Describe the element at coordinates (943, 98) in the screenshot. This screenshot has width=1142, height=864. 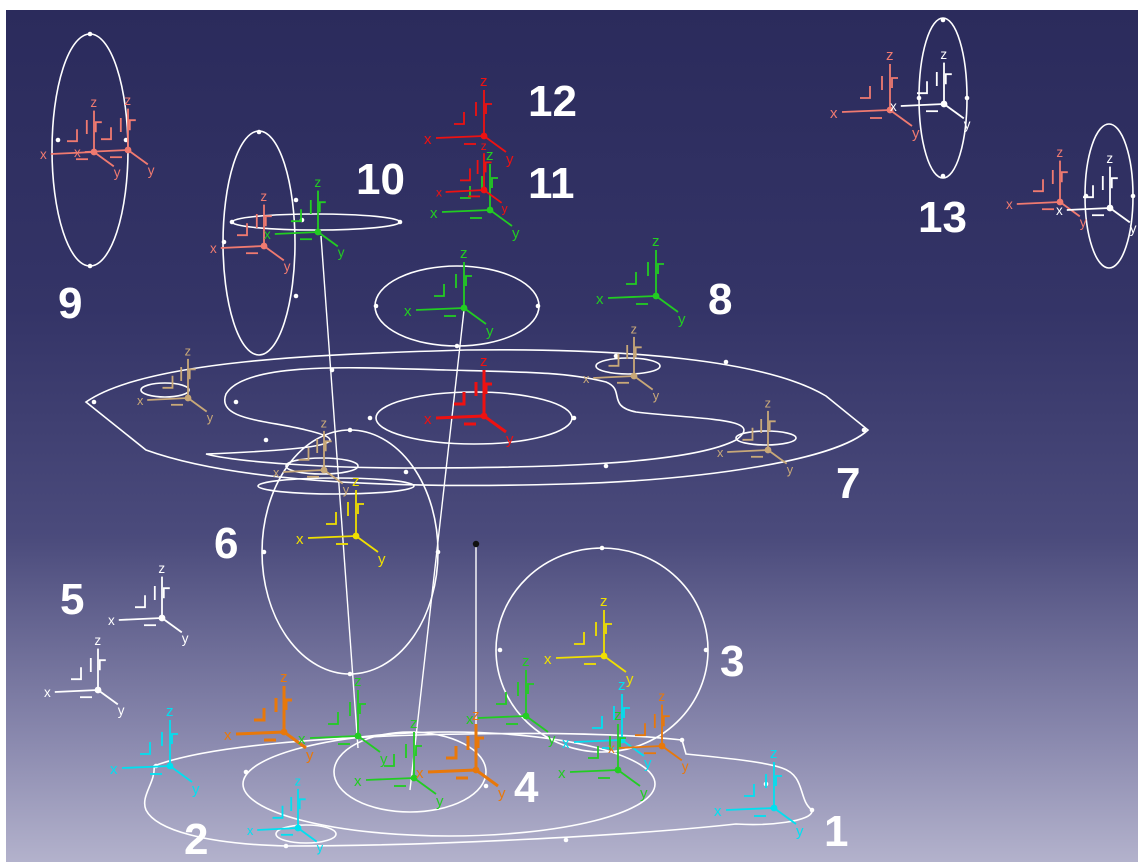
I see `circle-13-left` at that location.